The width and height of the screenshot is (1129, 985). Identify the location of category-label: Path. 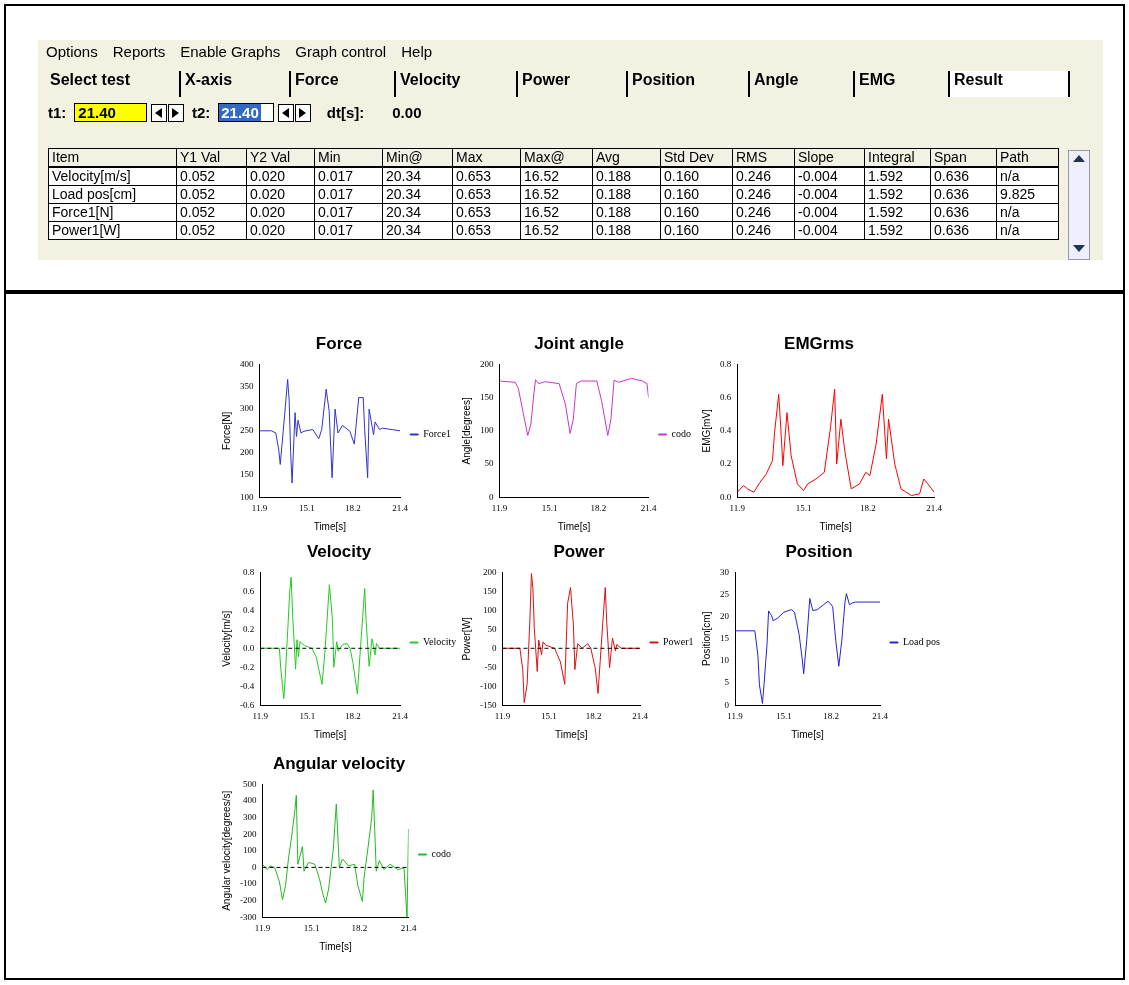
(1027, 157).